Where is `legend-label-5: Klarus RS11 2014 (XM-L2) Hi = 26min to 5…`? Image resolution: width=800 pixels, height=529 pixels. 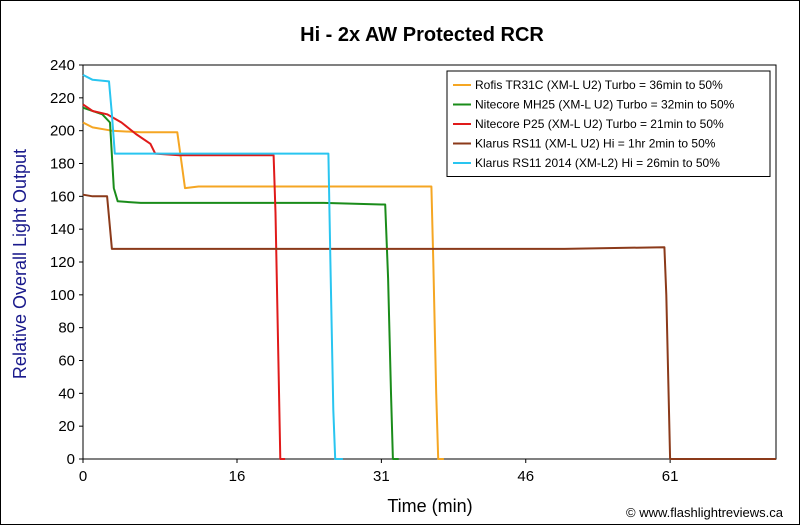 legend-label-5: Klarus RS11 2014 (XM-L2) Hi = 26min to 5… is located at coordinates (597, 163).